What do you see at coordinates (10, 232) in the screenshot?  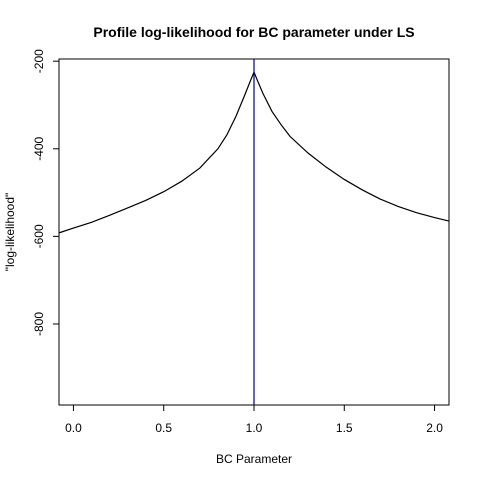 I see `y-axis-label: "log-likelihood"` at bounding box center [10, 232].